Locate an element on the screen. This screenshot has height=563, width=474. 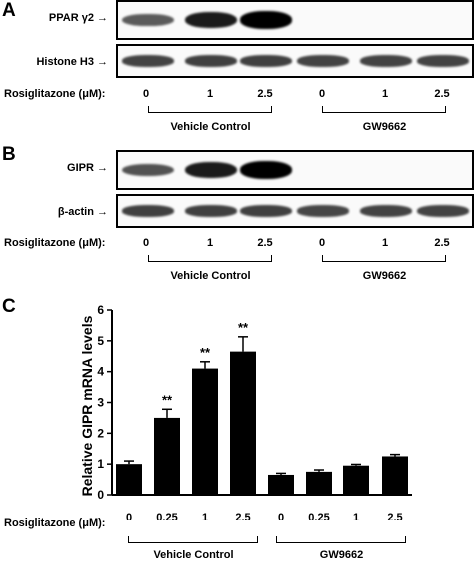
blot-gipr is located at coordinates (295, 170).